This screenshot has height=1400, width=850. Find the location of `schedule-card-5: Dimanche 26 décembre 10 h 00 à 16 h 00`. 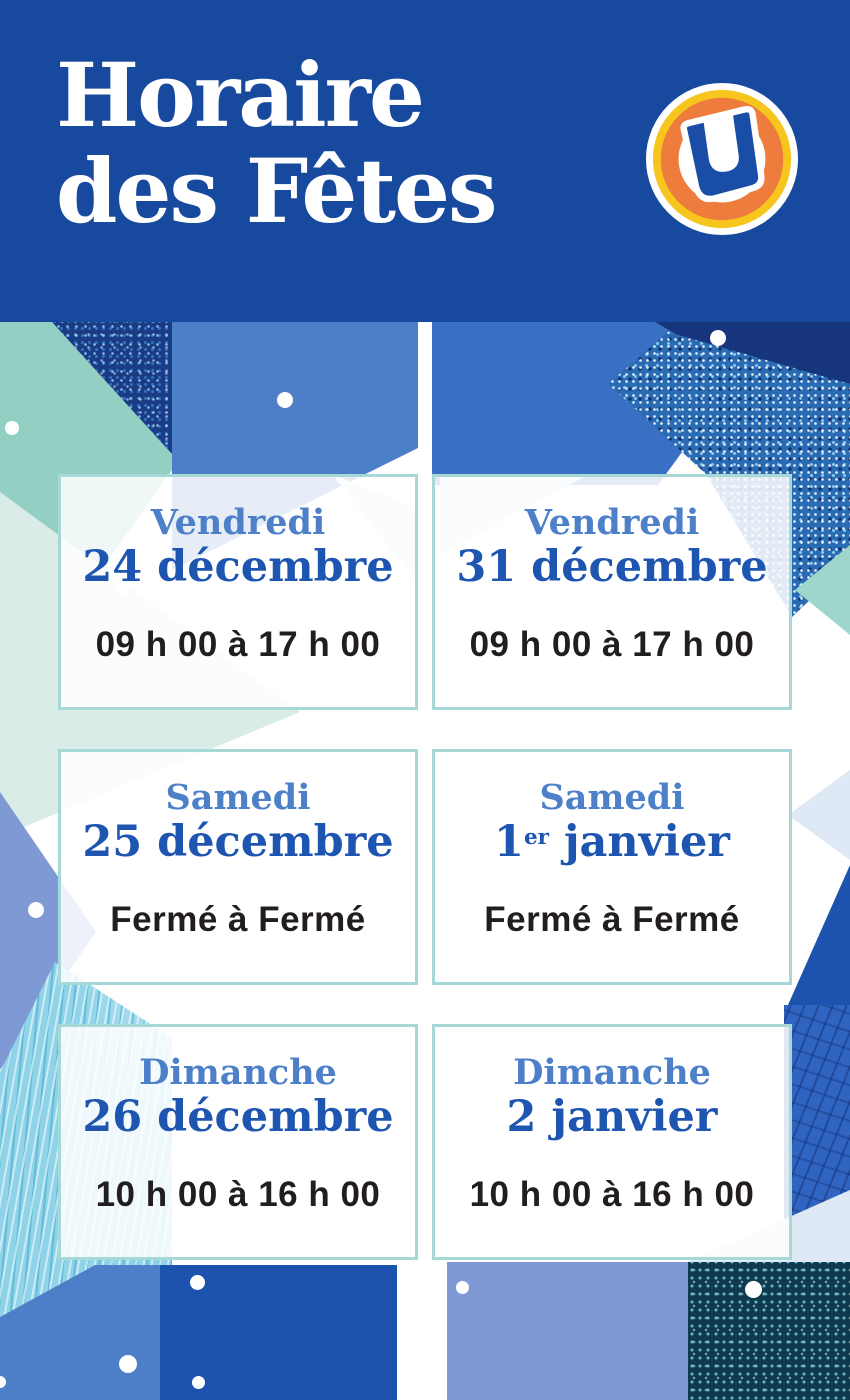

schedule-card-5: Dimanche 26 décembre 10 h 00 à 16 h 00 is located at coordinates (238, 1142).